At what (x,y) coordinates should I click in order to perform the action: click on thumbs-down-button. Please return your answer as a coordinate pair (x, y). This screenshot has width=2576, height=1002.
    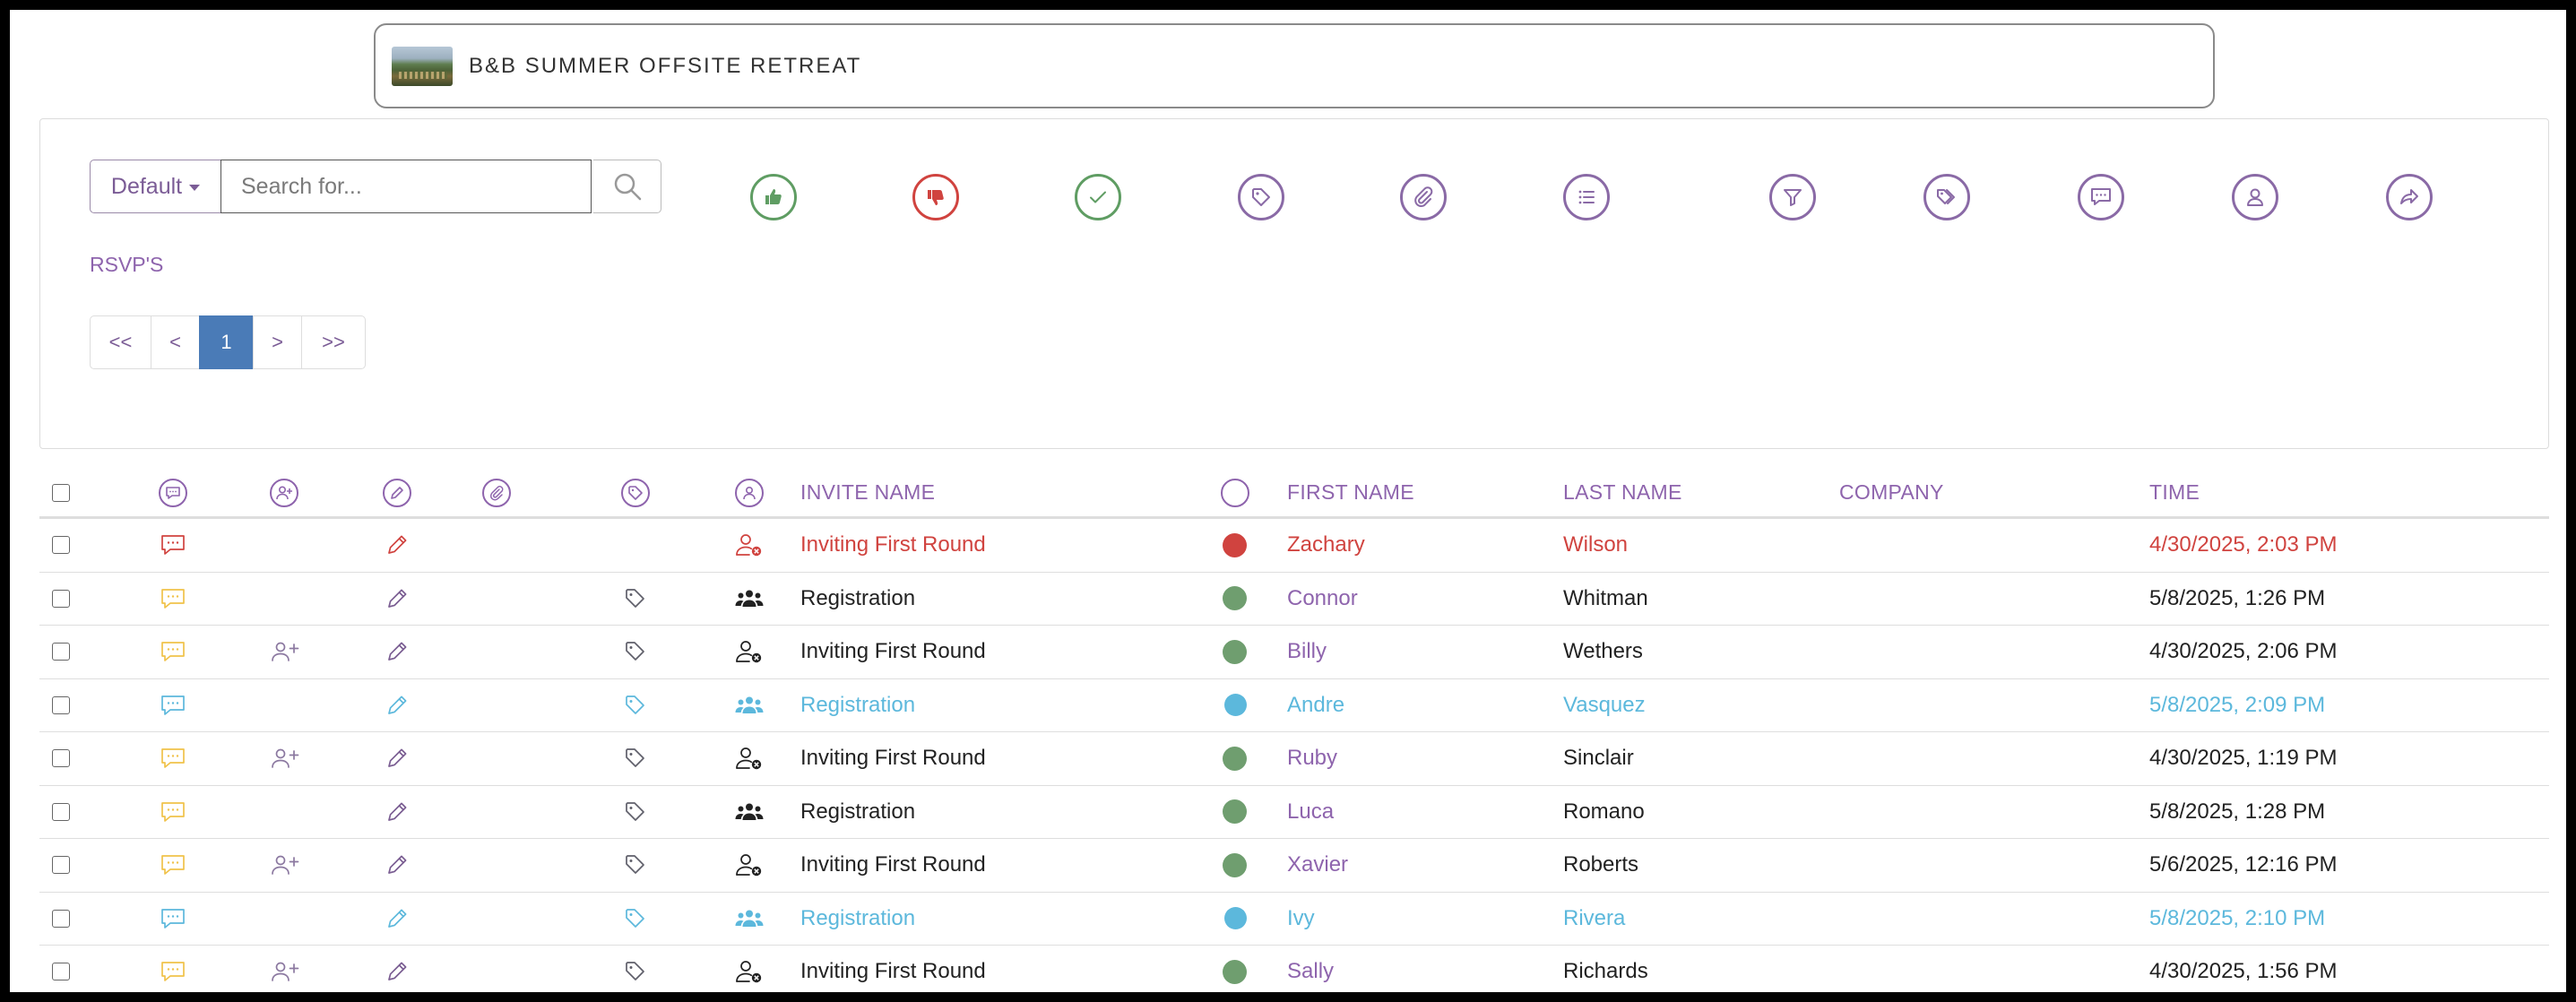
    Looking at the image, I should click on (935, 197).